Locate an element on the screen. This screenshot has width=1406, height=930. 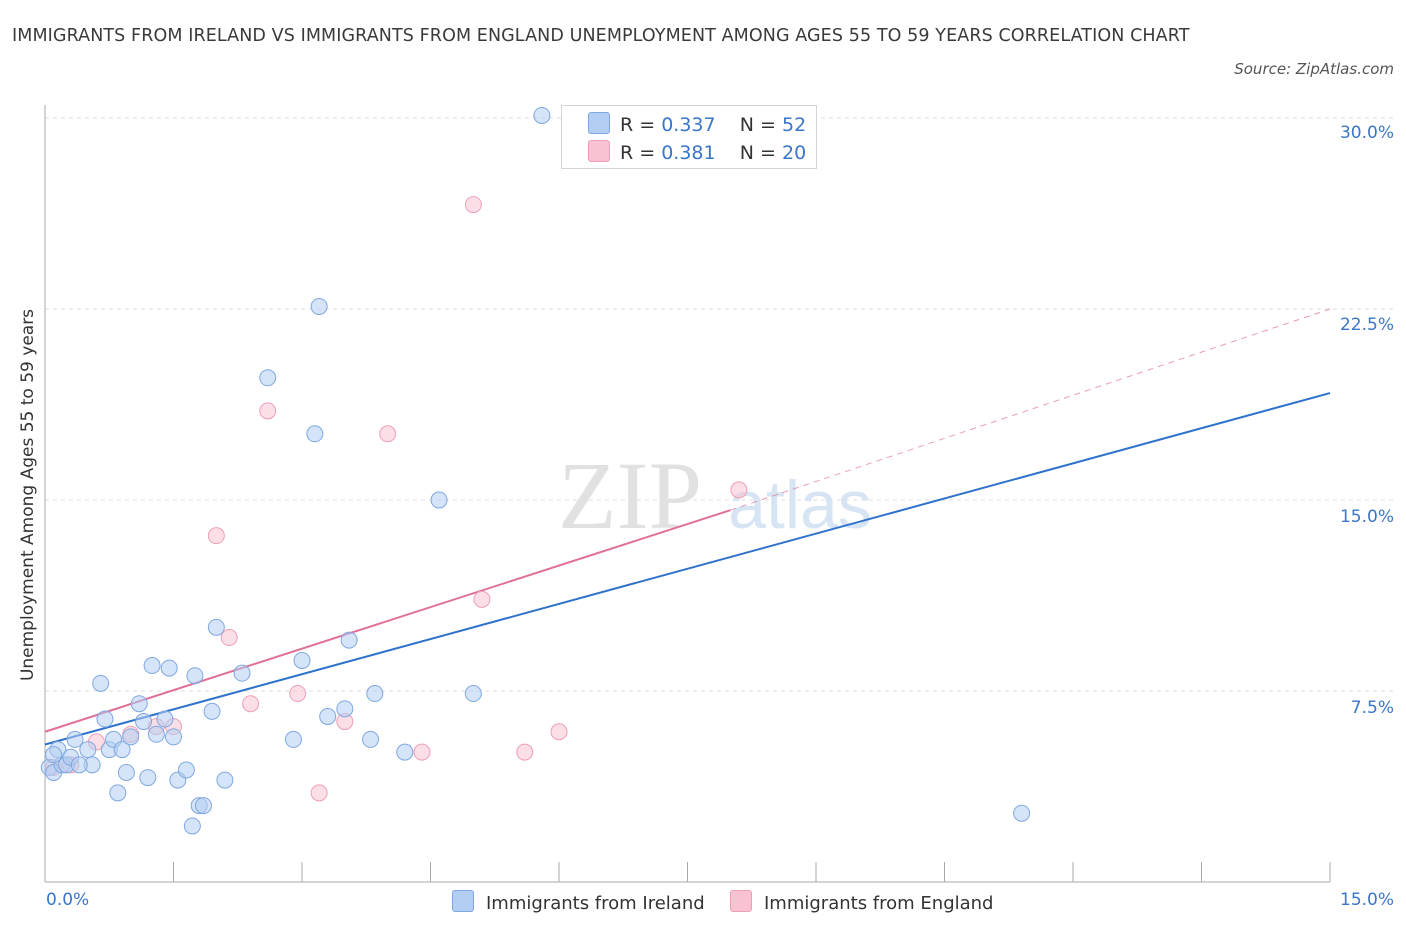
y-tick-label: 7.5% is located at coordinates (1372, 708).